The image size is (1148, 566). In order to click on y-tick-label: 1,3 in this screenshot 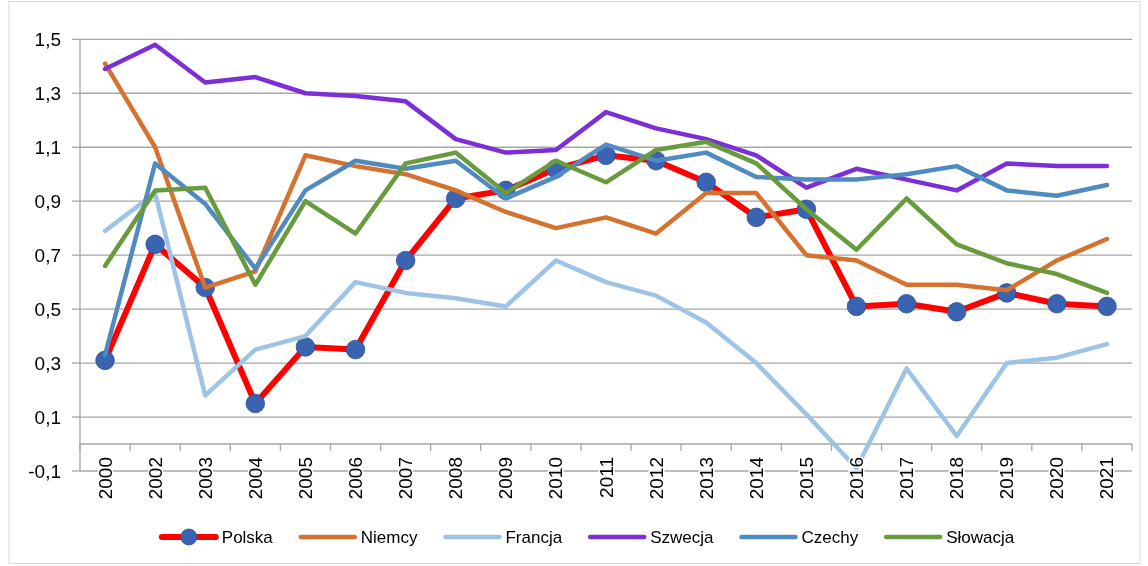, I will do `click(47, 93)`.